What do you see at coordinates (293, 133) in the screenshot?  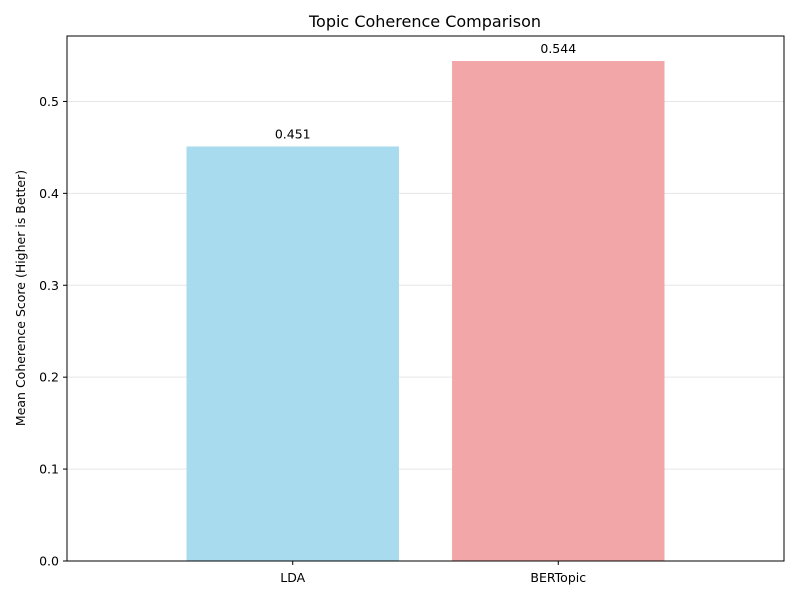 I see `data-label: 0.451` at bounding box center [293, 133].